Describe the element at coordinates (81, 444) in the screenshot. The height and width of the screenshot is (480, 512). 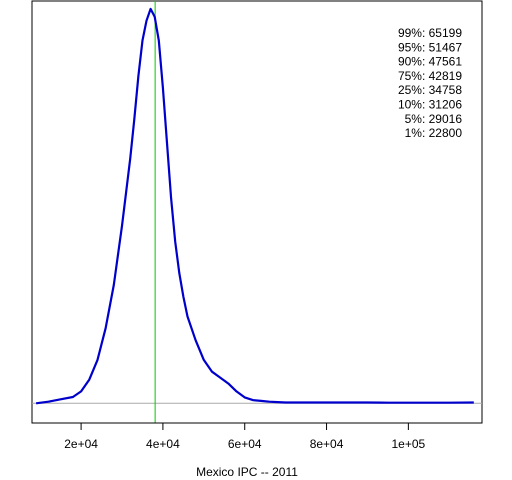
I see `x-tick-label: 2e+04` at that location.